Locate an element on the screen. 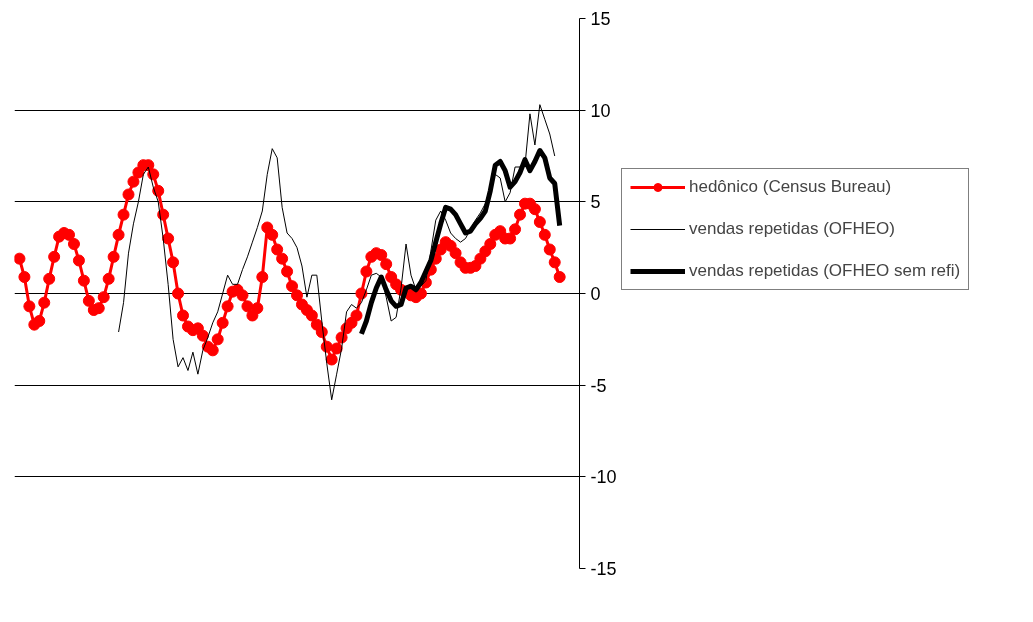  y-tick-label: 0 is located at coordinates (595, 294).